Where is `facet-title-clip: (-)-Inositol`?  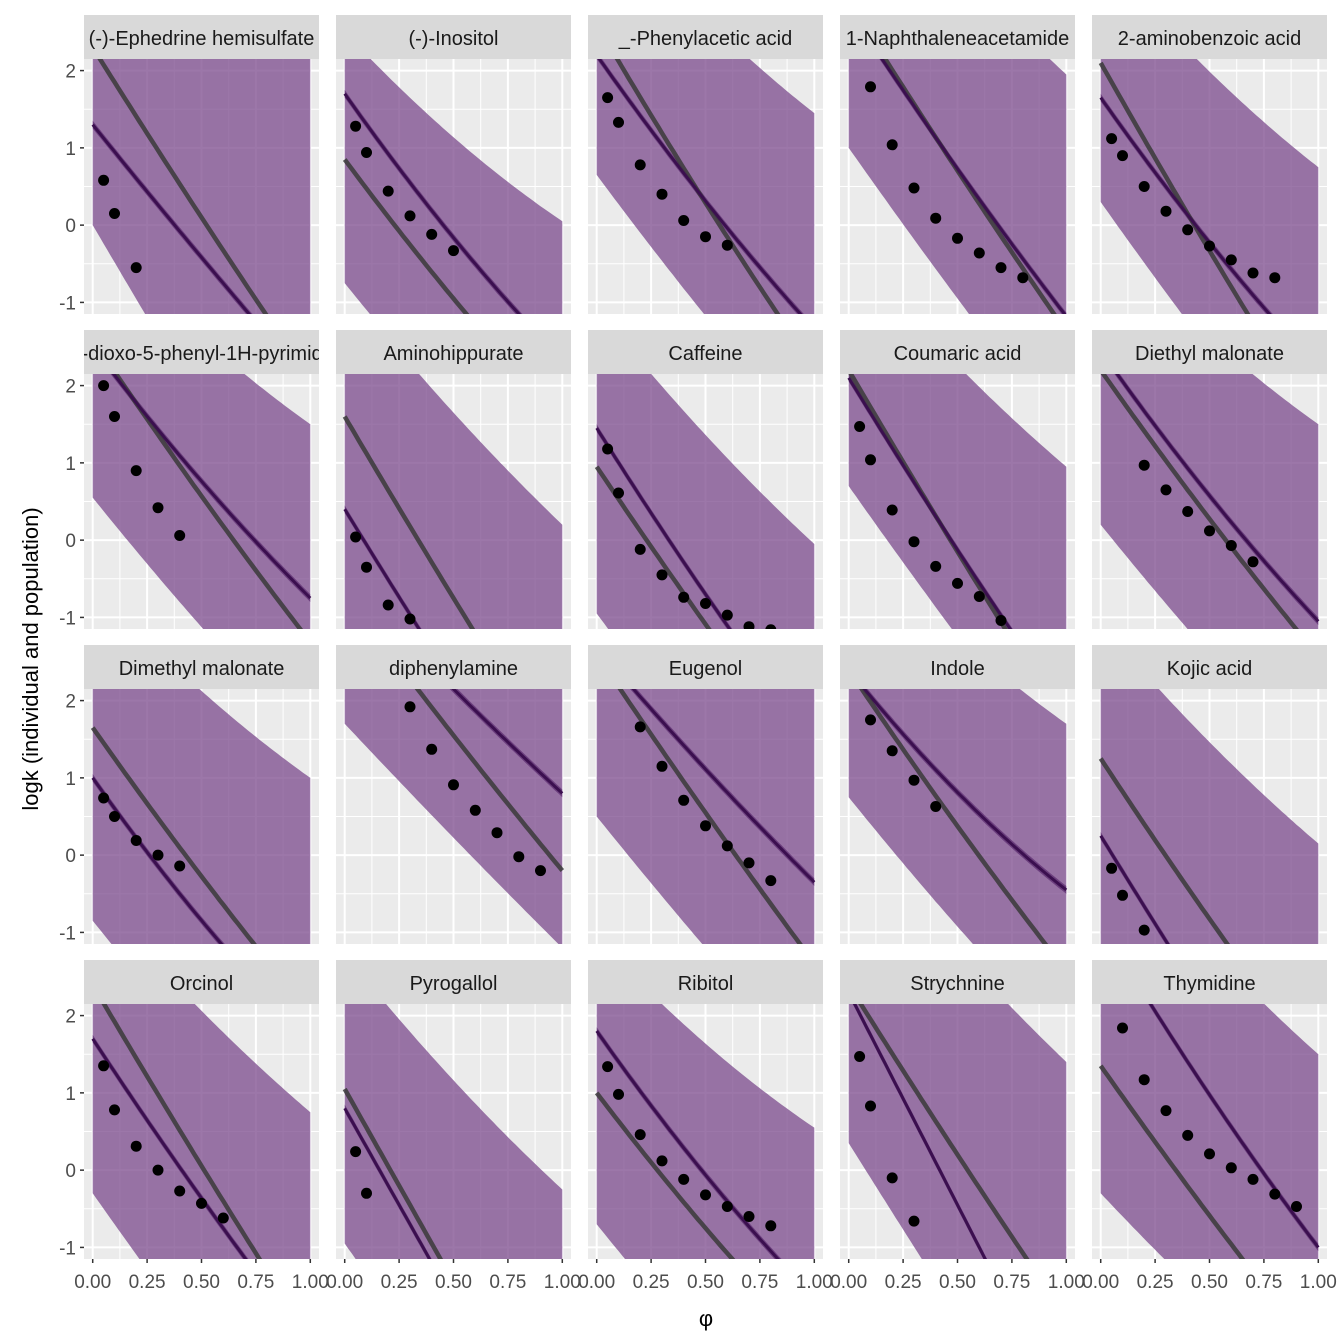
facet-title-clip: (-)-Inositol is located at coordinates (453, 39).